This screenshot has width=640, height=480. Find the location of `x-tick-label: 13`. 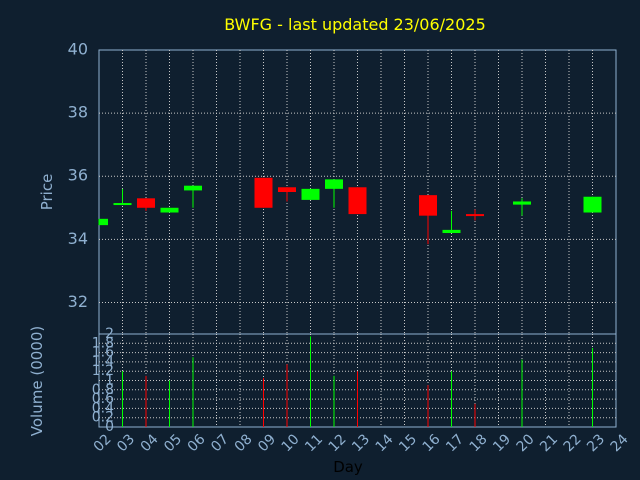

x-tick-label: 13 is located at coordinates (361, 443).